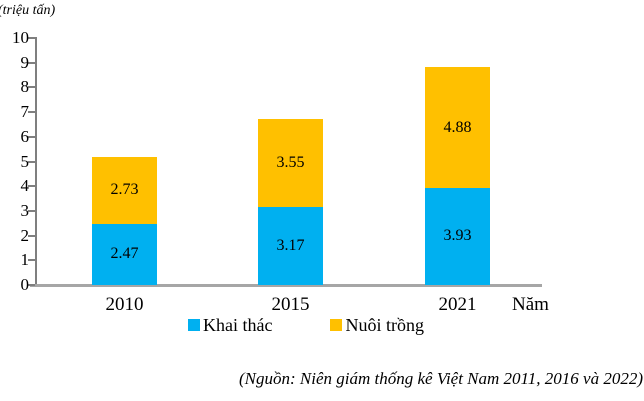 Image resolution: width=644 pixels, height=401 pixels. What do you see at coordinates (28, 10) in the screenshot?
I see `y-axis-unit-label: (triệu tấn)` at bounding box center [28, 10].